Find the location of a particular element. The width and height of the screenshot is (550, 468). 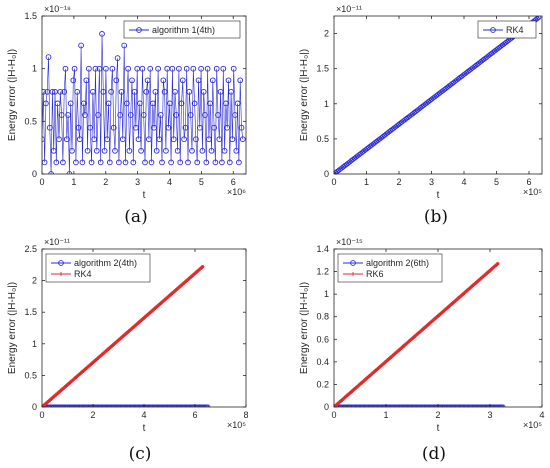

x-tick-label: 3 is located at coordinates (431, 182).